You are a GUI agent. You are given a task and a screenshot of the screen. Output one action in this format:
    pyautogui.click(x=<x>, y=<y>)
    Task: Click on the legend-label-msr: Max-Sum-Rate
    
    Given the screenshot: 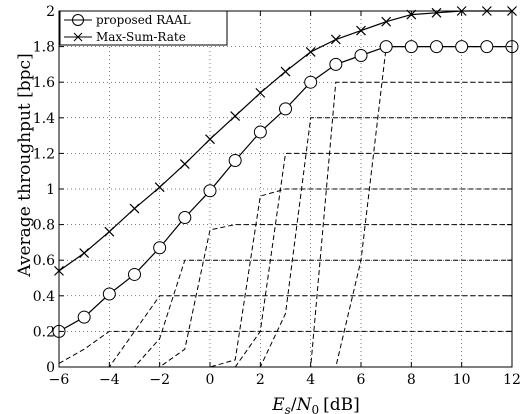 What is the action you would take?
    pyautogui.click(x=141, y=37)
    